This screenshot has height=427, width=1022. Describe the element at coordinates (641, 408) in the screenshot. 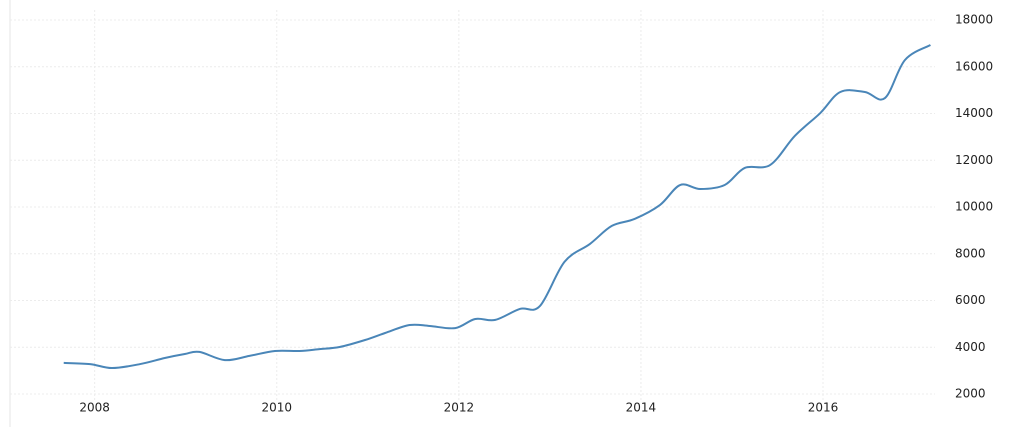

I see `x-tick-label: 2014` at that location.